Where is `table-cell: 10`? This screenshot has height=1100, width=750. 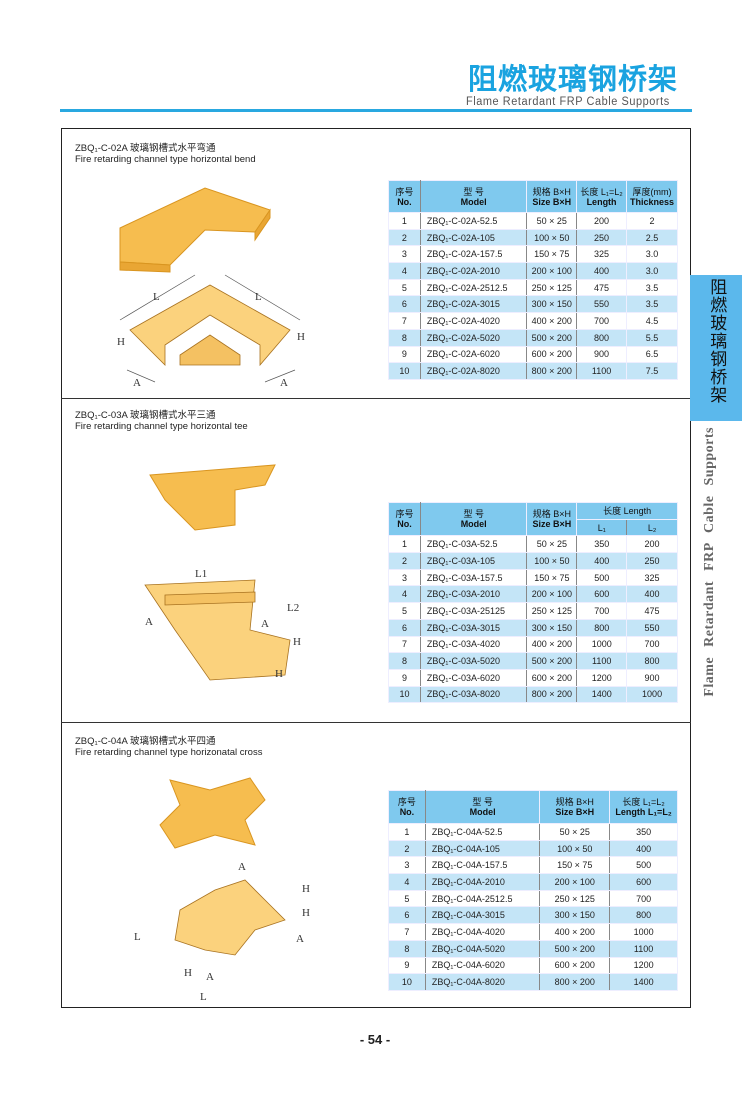
table-cell: 10 is located at coordinates (404, 694).